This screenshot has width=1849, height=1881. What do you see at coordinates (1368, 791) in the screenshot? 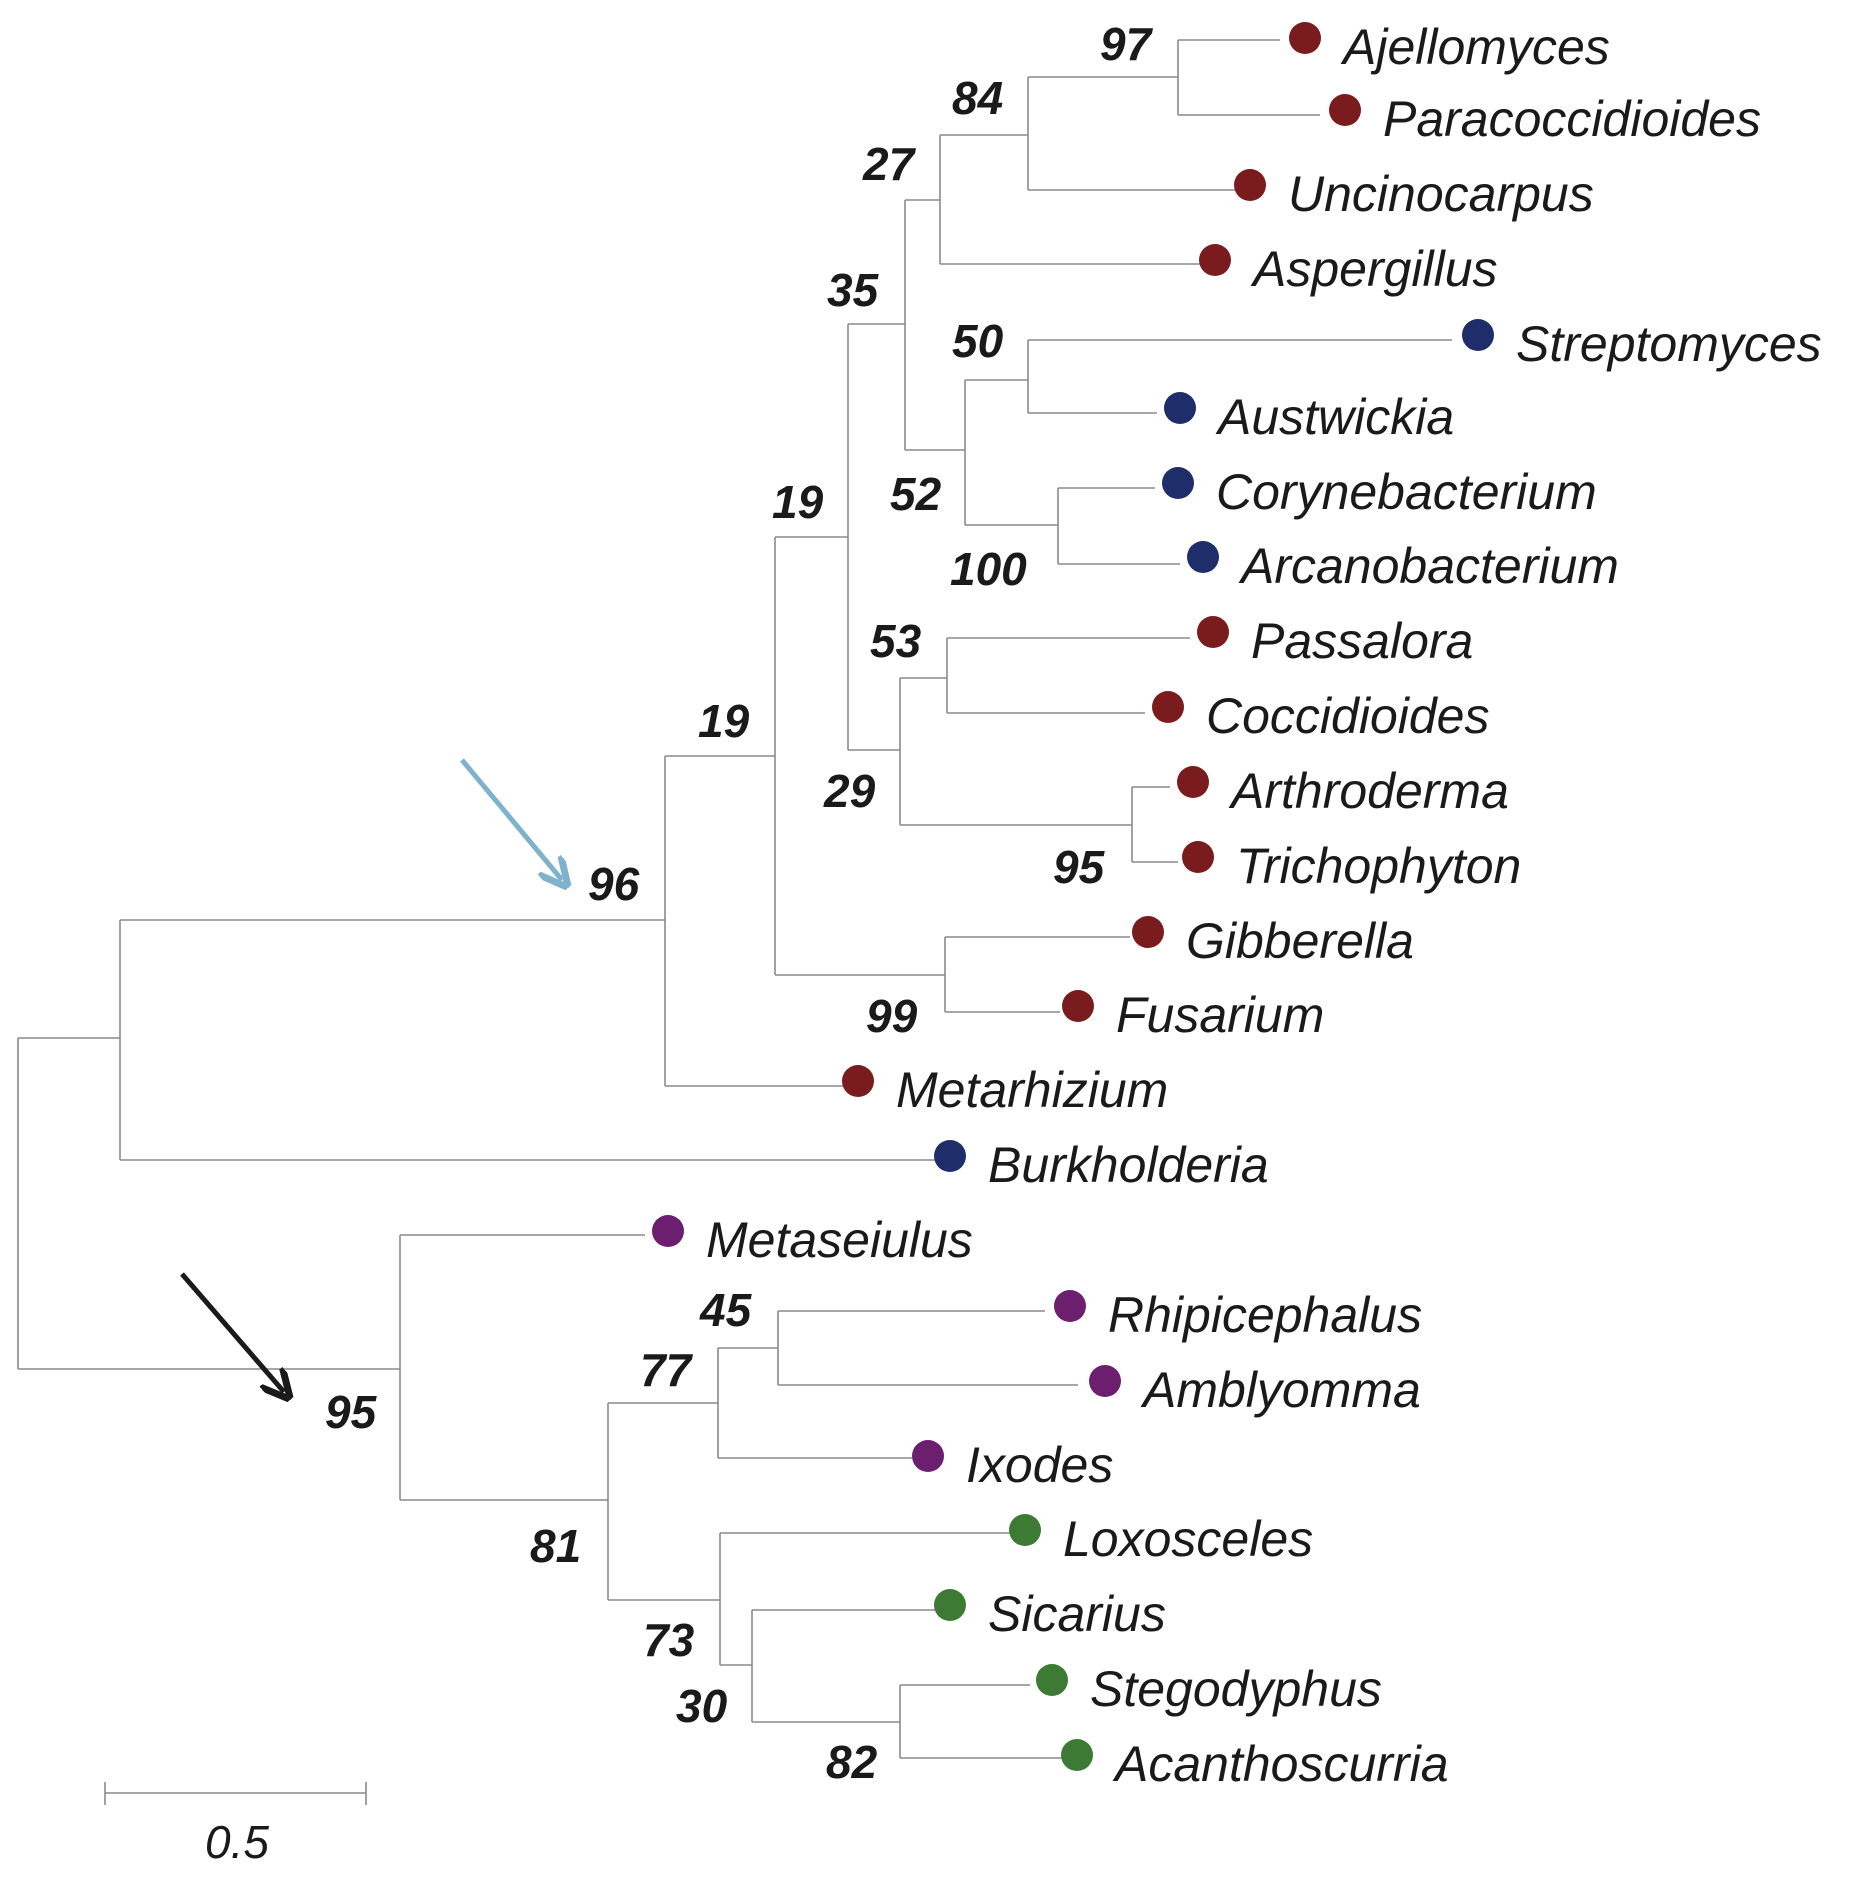
I see `taxon-label-arthroderma: Arthroderma` at bounding box center [1368, 791].